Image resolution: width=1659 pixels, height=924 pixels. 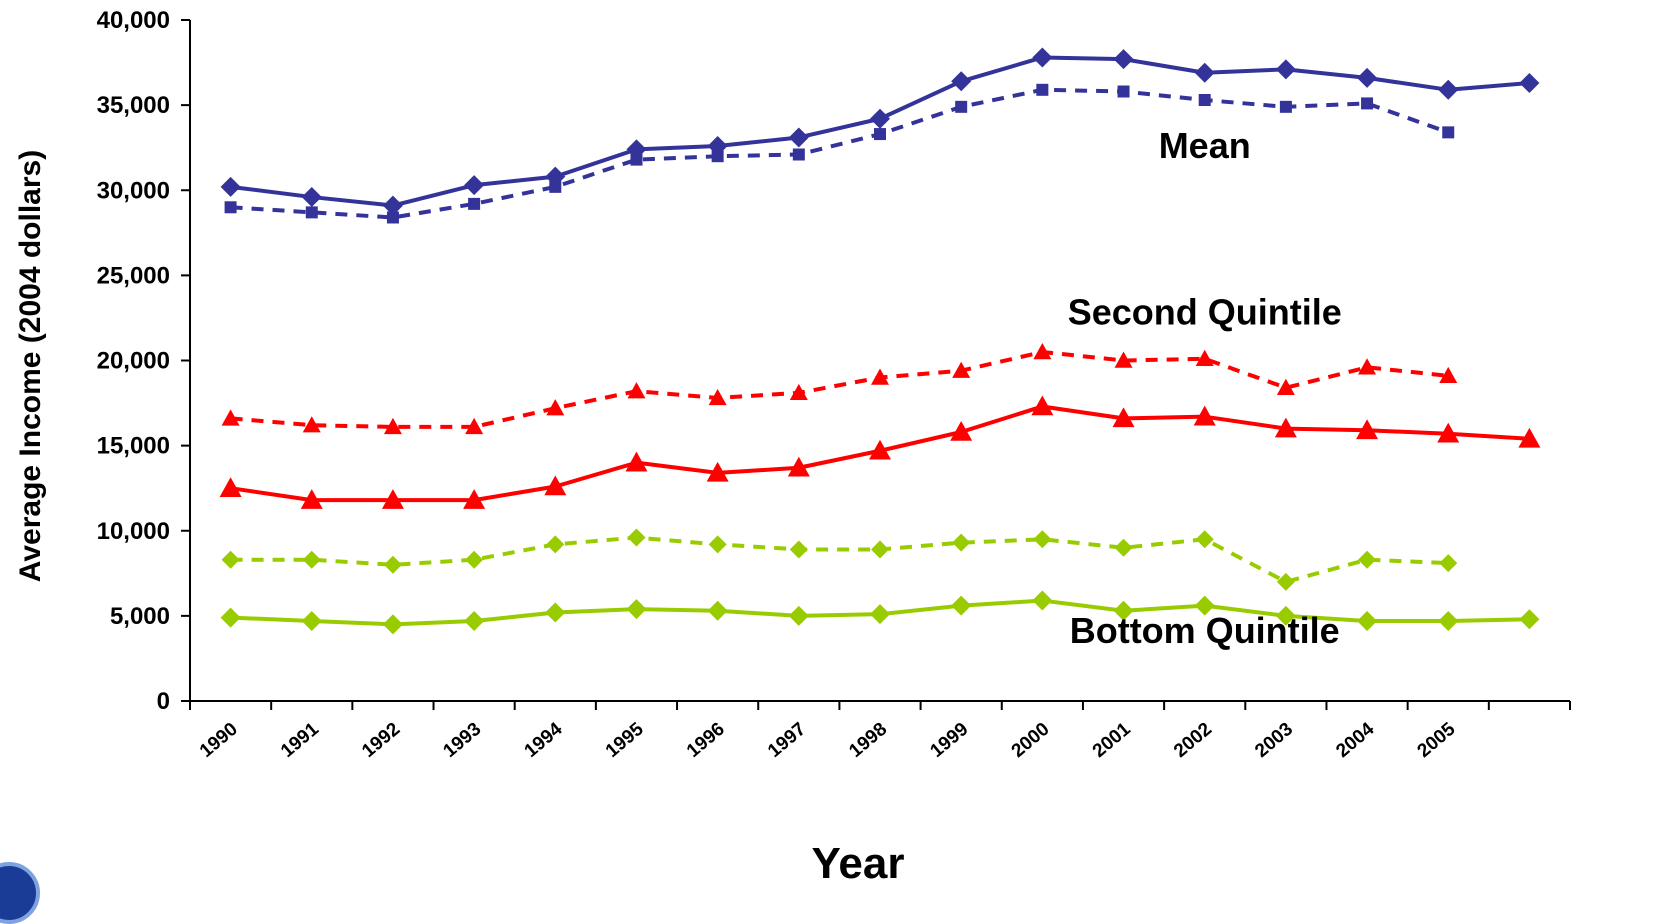 I want to click on x-tick-label: 1990, so click(x=219, y=740).